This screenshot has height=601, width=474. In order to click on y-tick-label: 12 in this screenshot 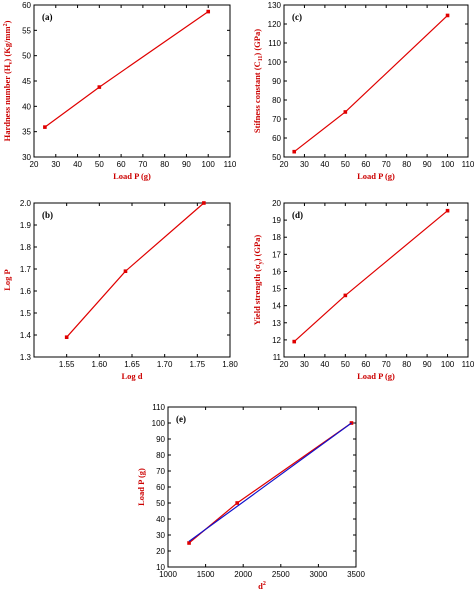, I will do `click(276, 340)`.